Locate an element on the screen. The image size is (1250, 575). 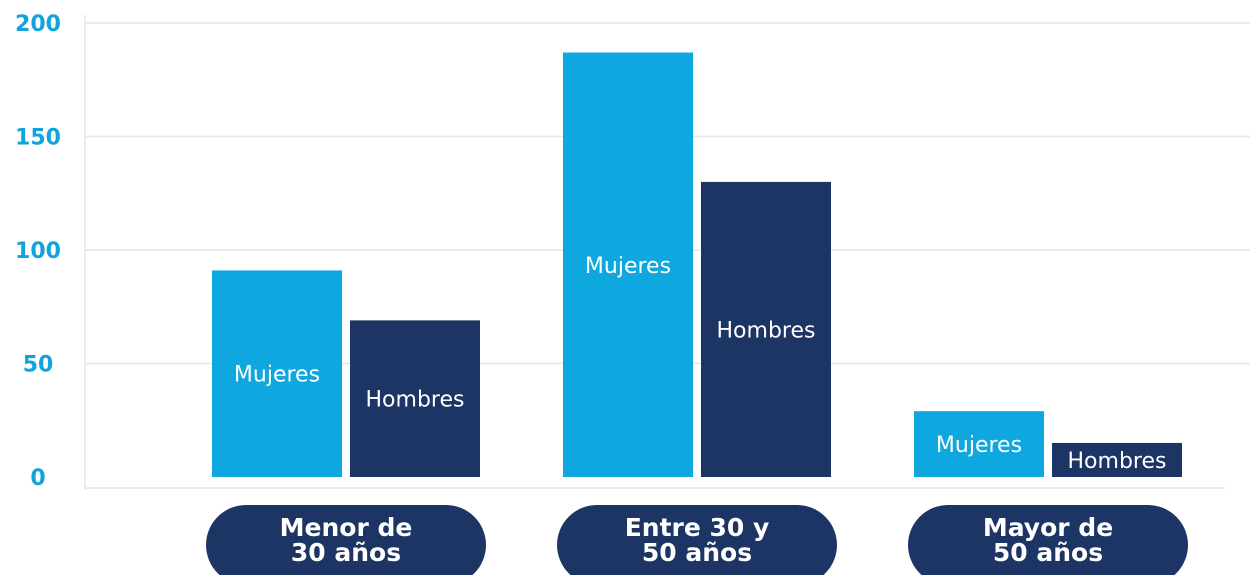
y-tick-label: 50 is located at coordinates (38, 365).